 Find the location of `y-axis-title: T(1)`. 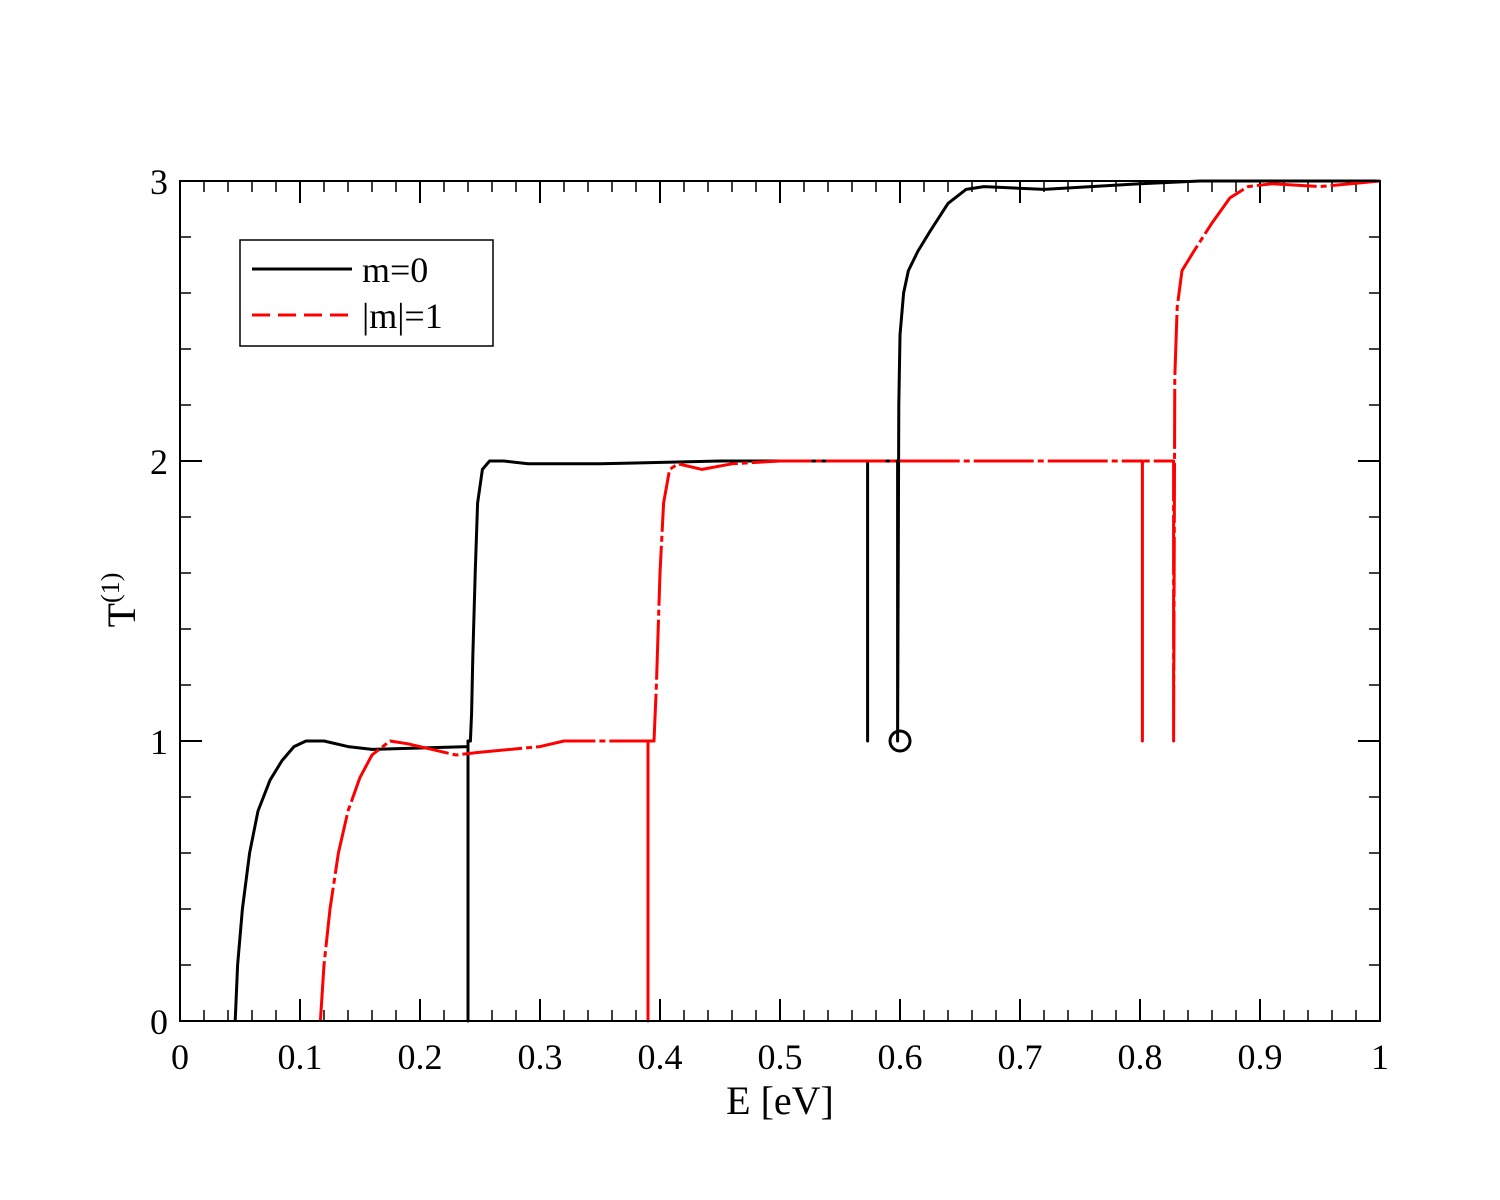

y-axis-title: T(1) is located at coordinates (120, 600).